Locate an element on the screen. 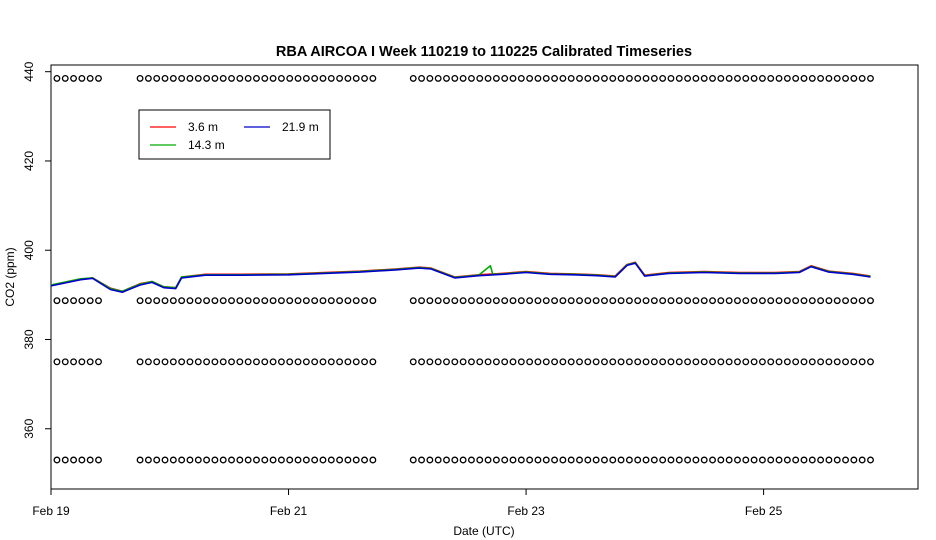 The width and height of the screenshot is (936, 540). legend: 3.6 m 21.9 m 14.3 m is located at coordinates (234, 134).